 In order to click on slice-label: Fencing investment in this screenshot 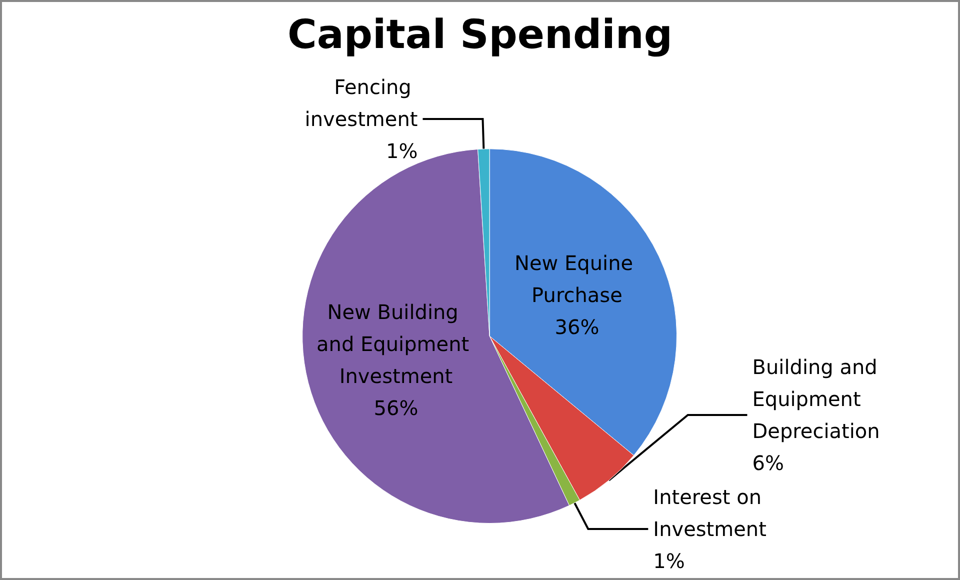, I will do `click(361, 102)`.